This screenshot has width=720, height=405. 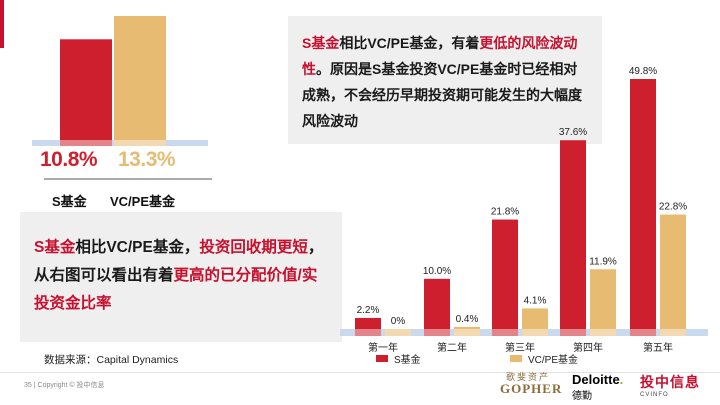 What do you see at coordinates (409, 43) in the screenshot?
I see `callout-top-text-1: 相比VC/PE基金，有着` at bounding box center [409, 43].